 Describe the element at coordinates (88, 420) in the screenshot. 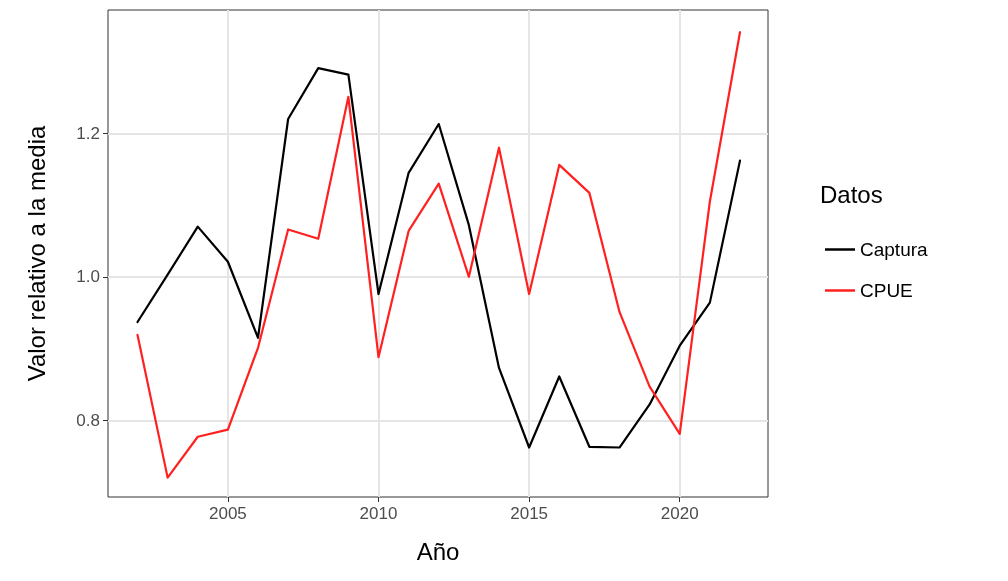

I see `y-tick-label: 0.8` at that location.